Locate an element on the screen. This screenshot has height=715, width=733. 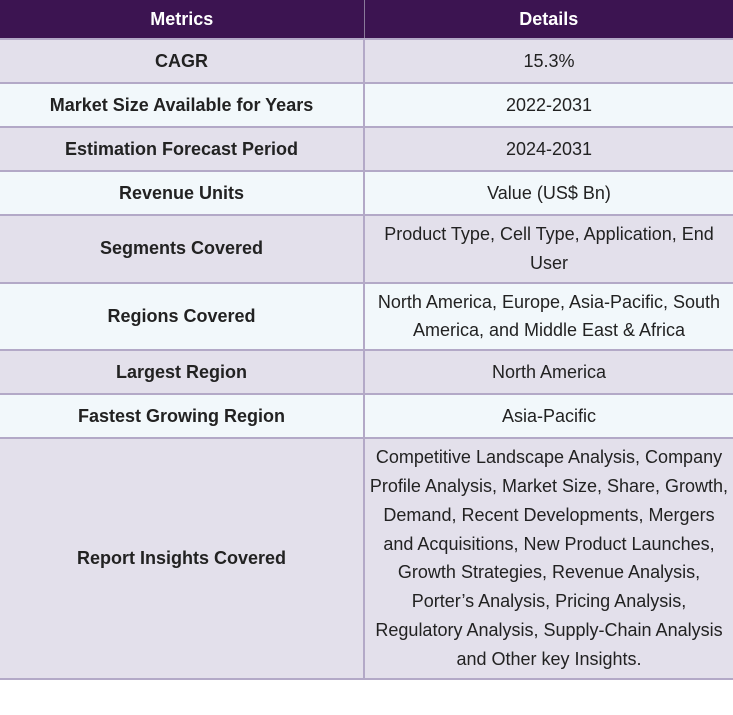
table-row: Revenue Units Value (US$ Bn) is located at coordinates (366, 193).